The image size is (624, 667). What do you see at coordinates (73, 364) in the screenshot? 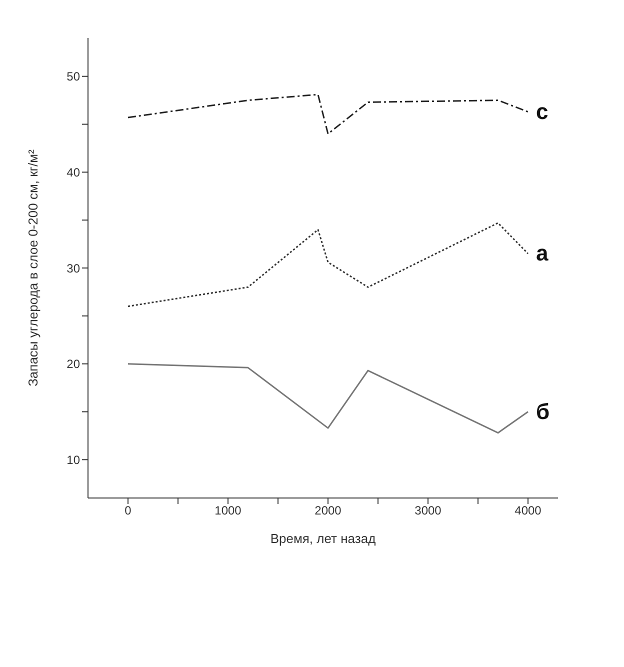
I see `y-tick-label: 20` at bounding box center [73, 364].